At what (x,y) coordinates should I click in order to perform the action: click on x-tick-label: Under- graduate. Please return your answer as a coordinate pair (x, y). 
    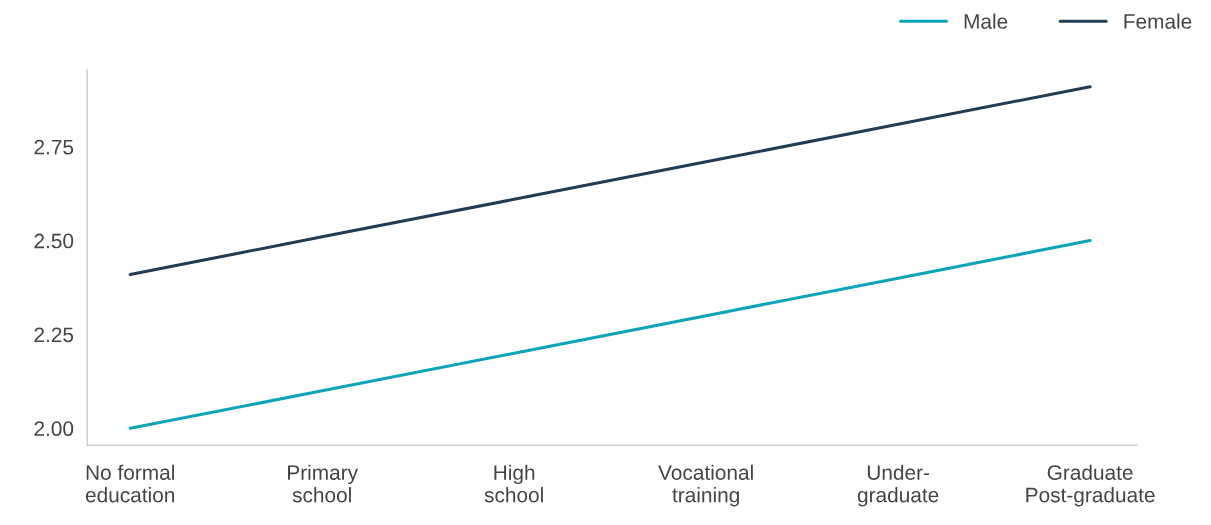
    Looking at the image, I should click on (898, 485).